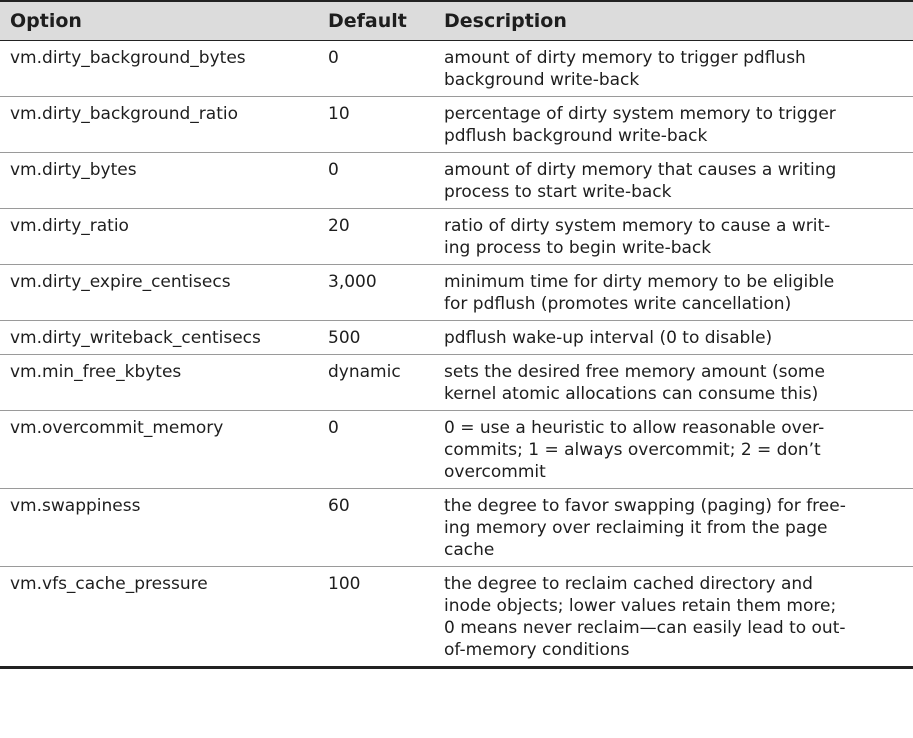 The width and height of the screenshot is (913, 738). Describe the element at coordinates (578, 248) in the screenshot. I see `description-line: ing process to begin write-back` at that location.